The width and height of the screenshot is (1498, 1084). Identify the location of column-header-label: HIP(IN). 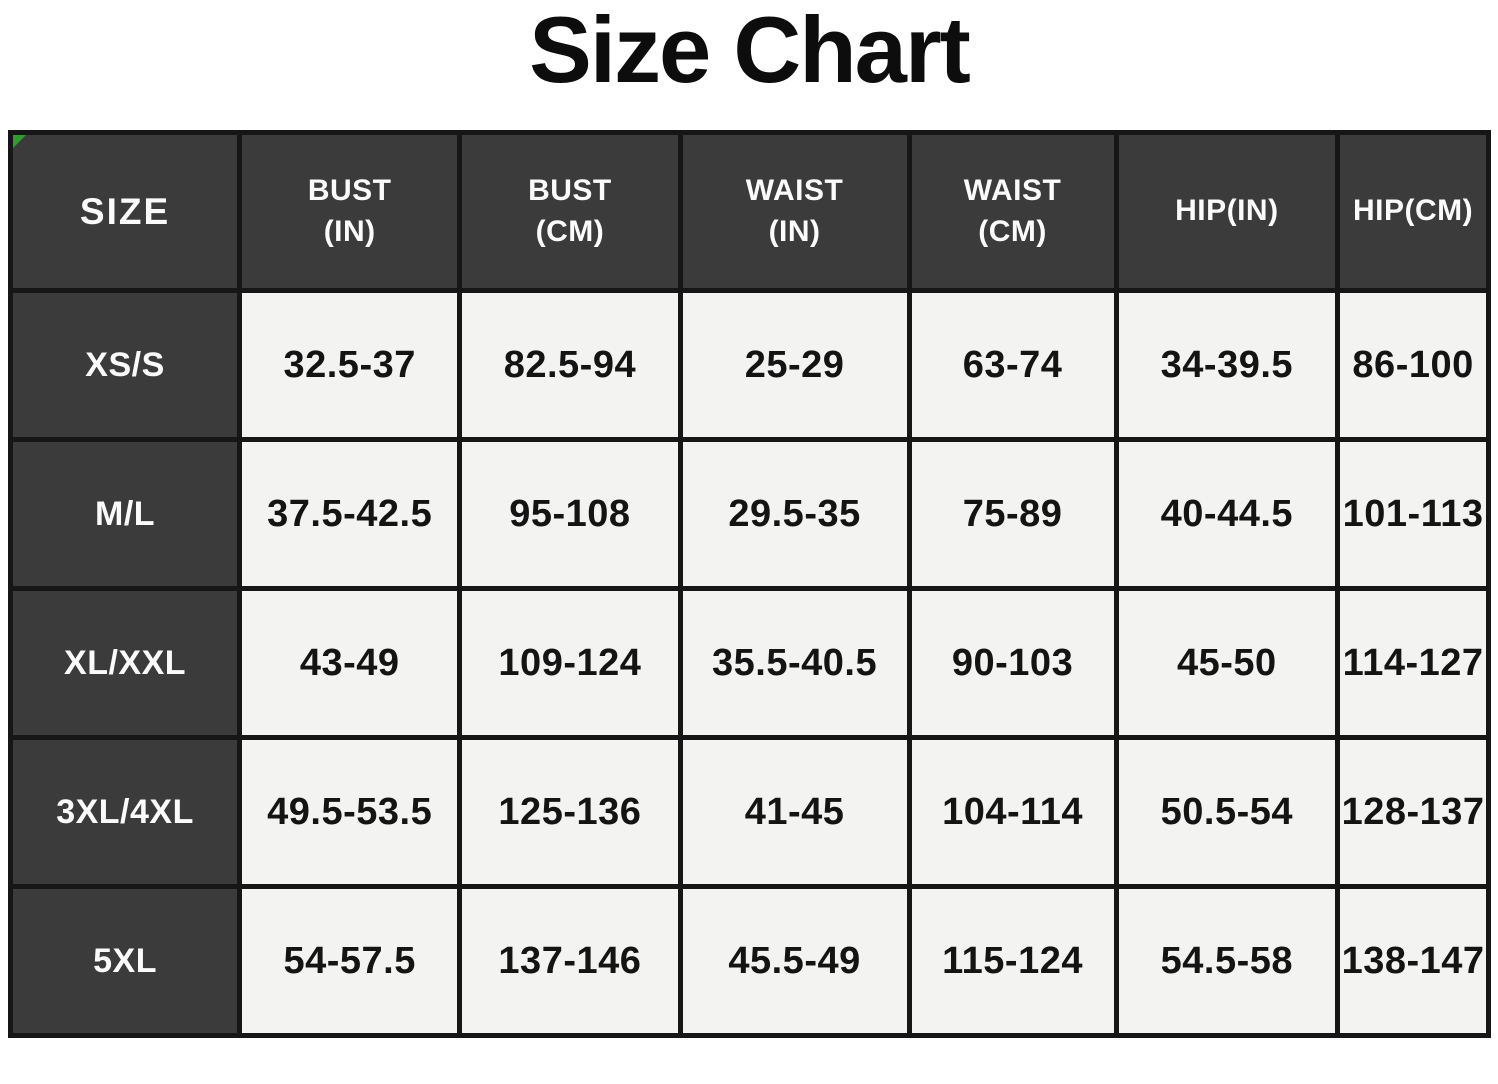
(1227, 211).